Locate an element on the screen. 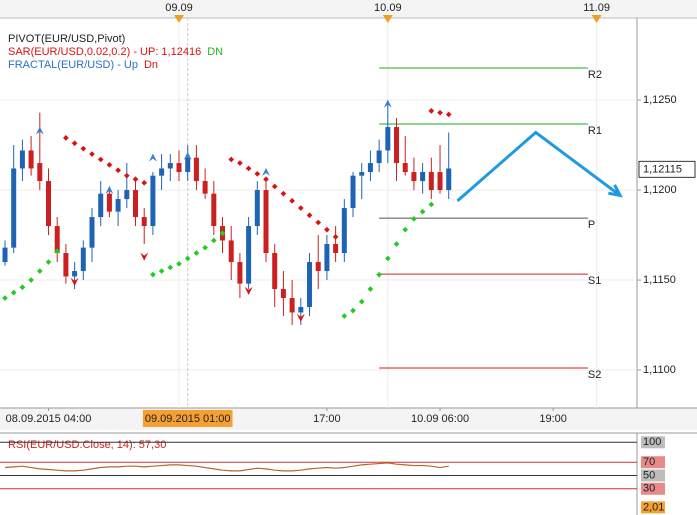 Image resolution: width=697 pixels, height=515 pixels. legend-sar: SAR(EUR/USD,0.02,0.2) - UP: 1,12416 DN is located at coordinates (115, 52).